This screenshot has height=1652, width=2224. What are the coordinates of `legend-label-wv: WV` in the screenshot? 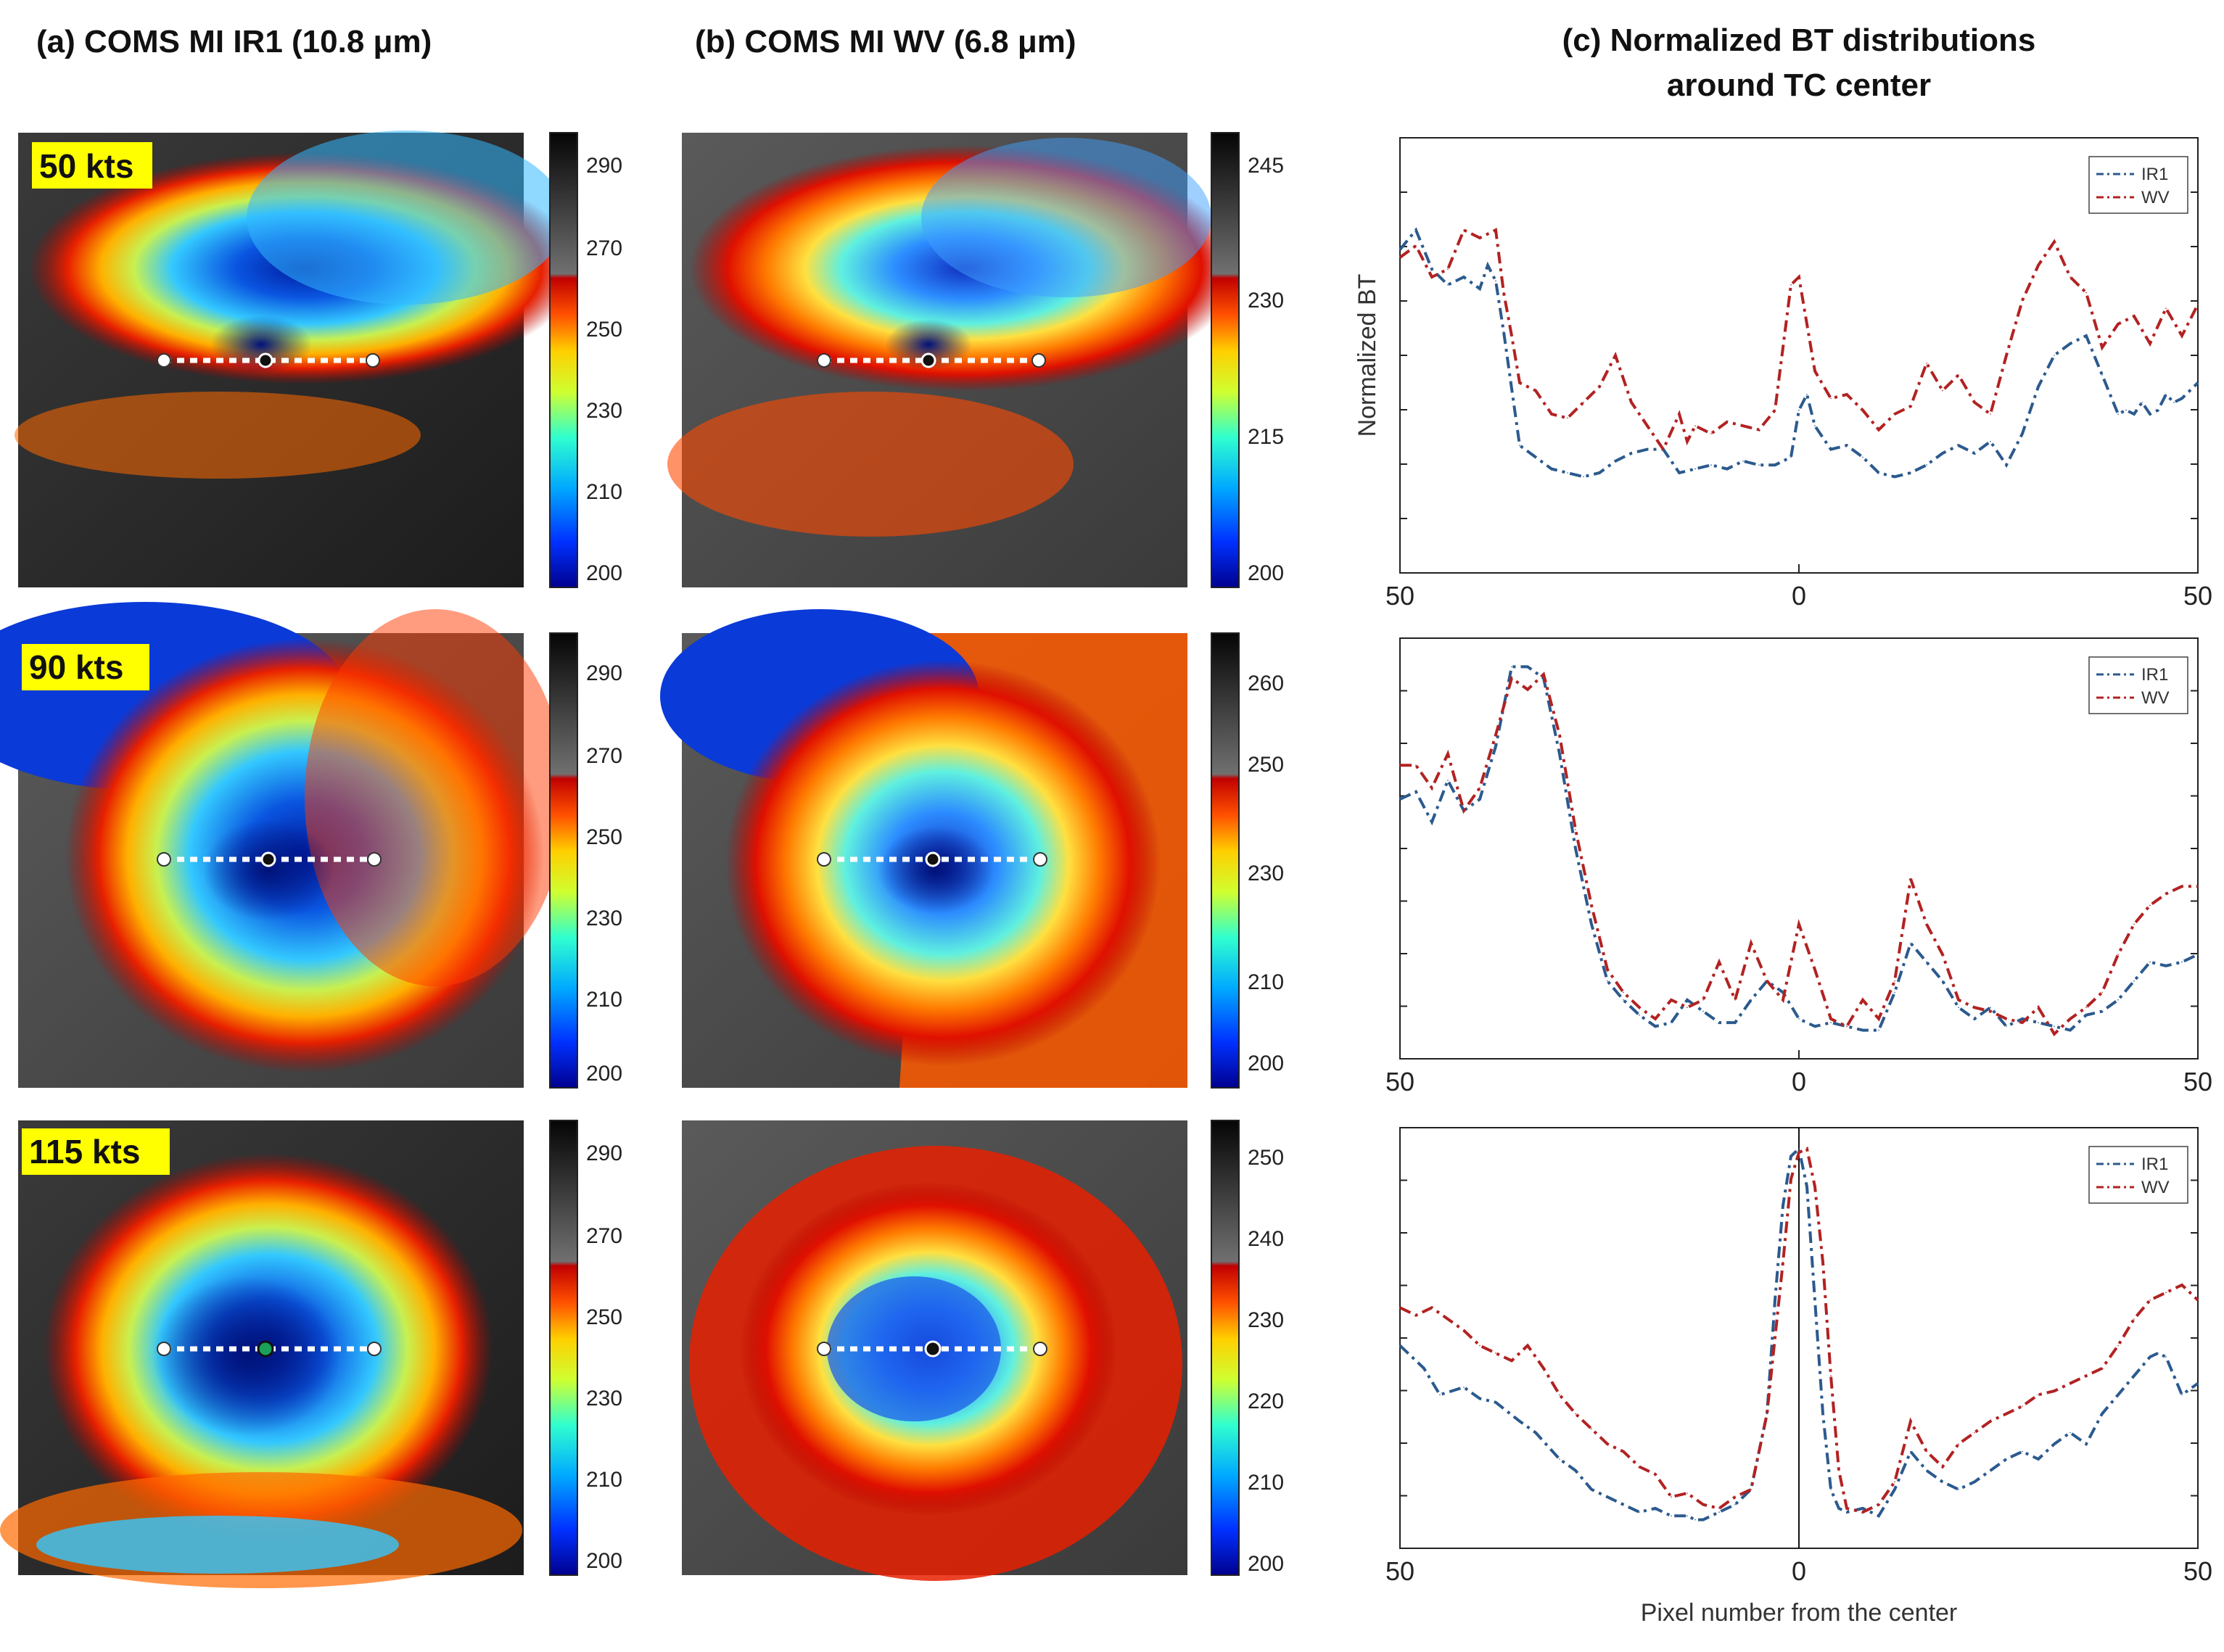 It's located at (2155, 1187).